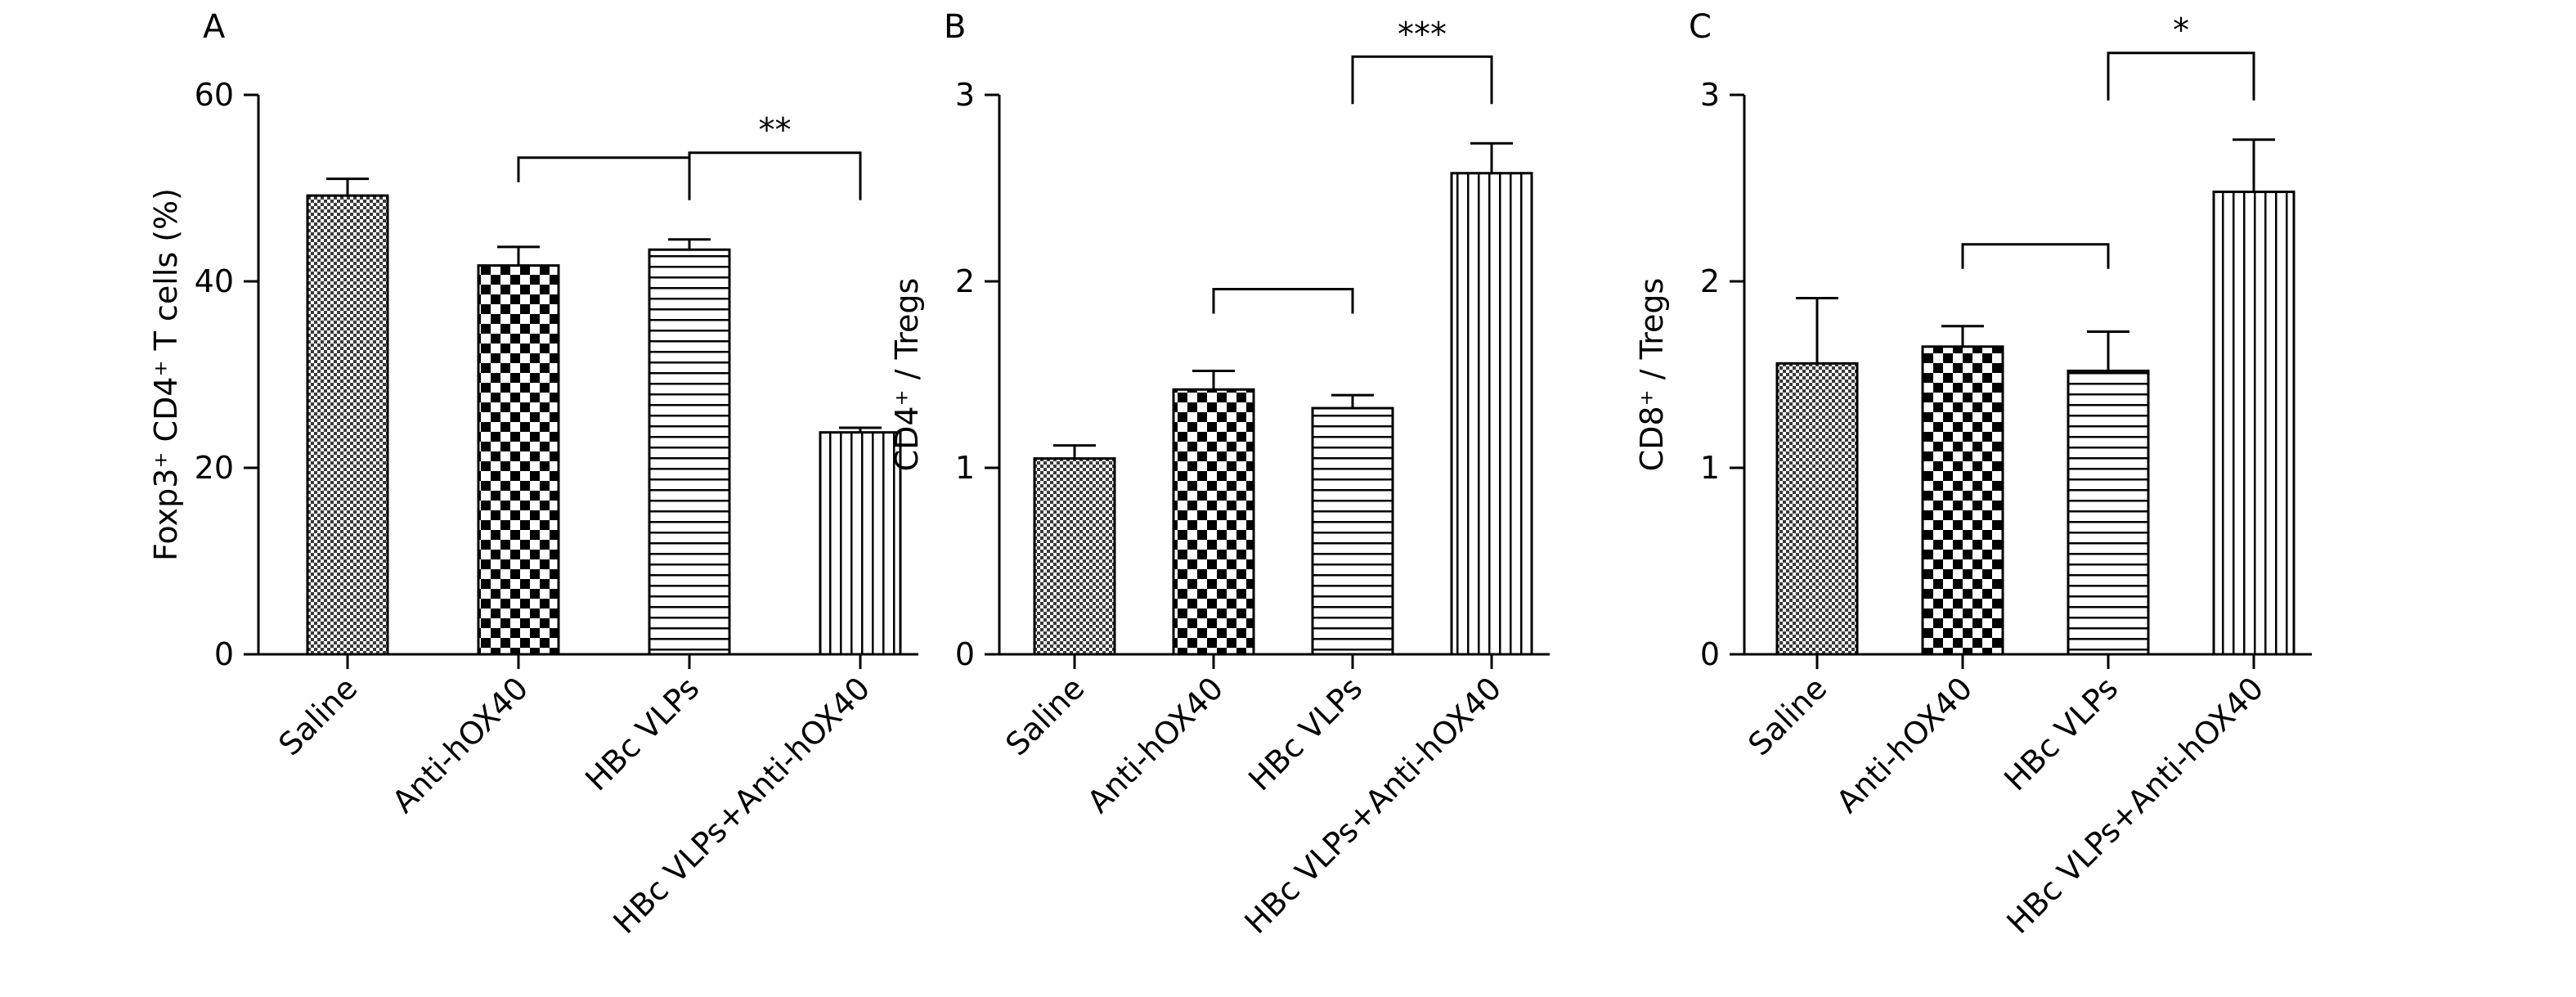 The width and height of the screenshot is (2576, 997). I want to click on y-tick-label: 60, so click(215, 95).